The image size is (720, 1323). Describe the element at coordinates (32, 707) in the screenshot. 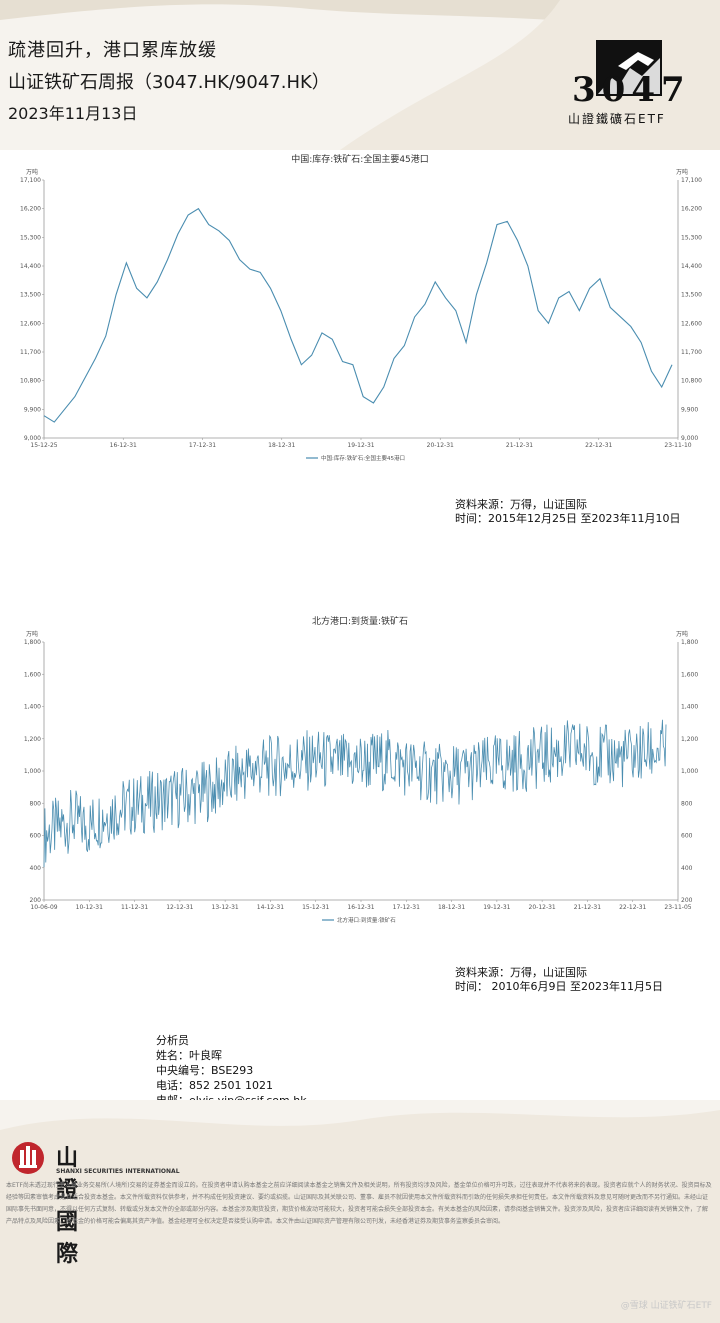

I see `y-tick-label-left: 1,400` at that location.